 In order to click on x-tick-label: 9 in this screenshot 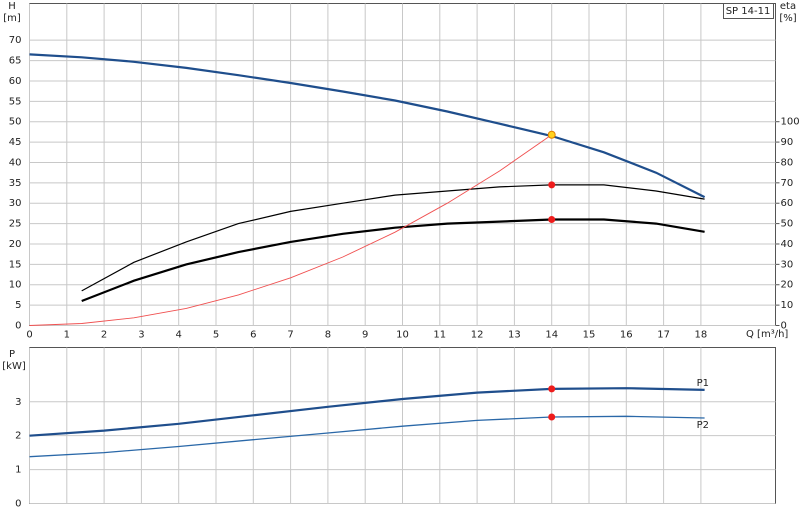, I will do `click(365, 335)`.